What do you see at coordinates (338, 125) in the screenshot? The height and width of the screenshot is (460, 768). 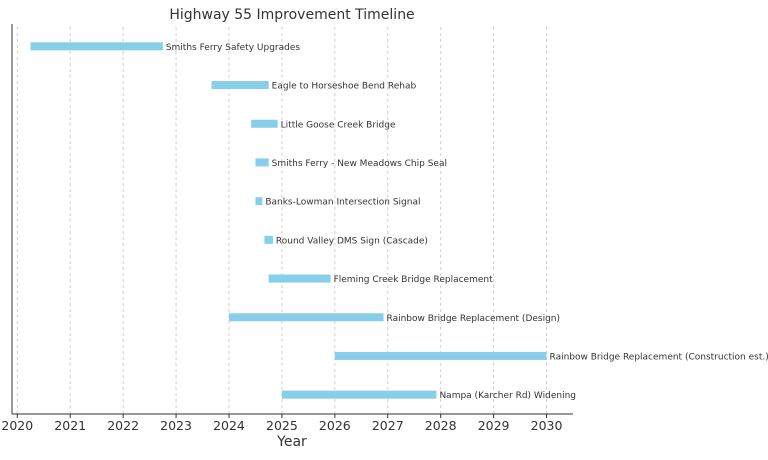 I see `bar-label: Little Goose Creek Bridge` at bounding box center [338, 125].